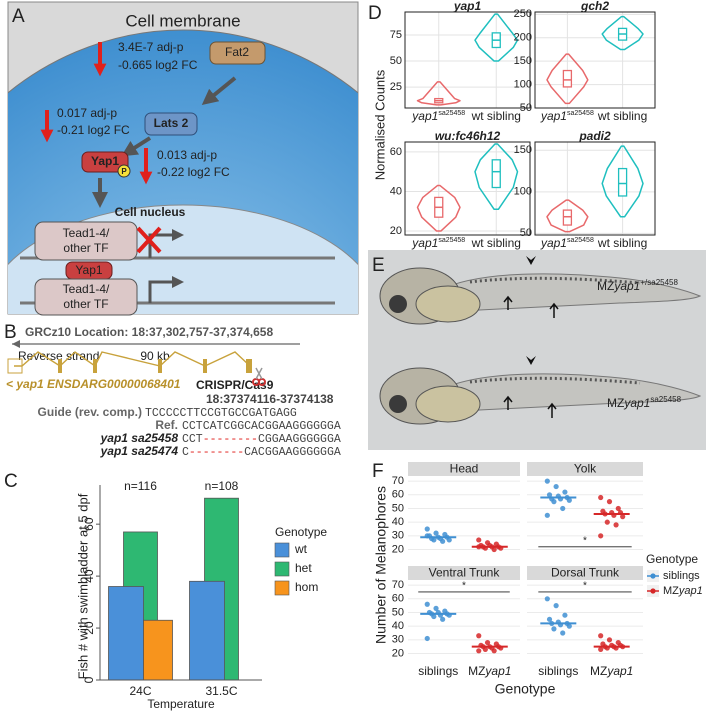 This screenshot has width=708, height=711. What do you see at coordinates (140, 691) in the screenshot?
I see `x-tick-label: 24C` at bounding box center [140, 691].